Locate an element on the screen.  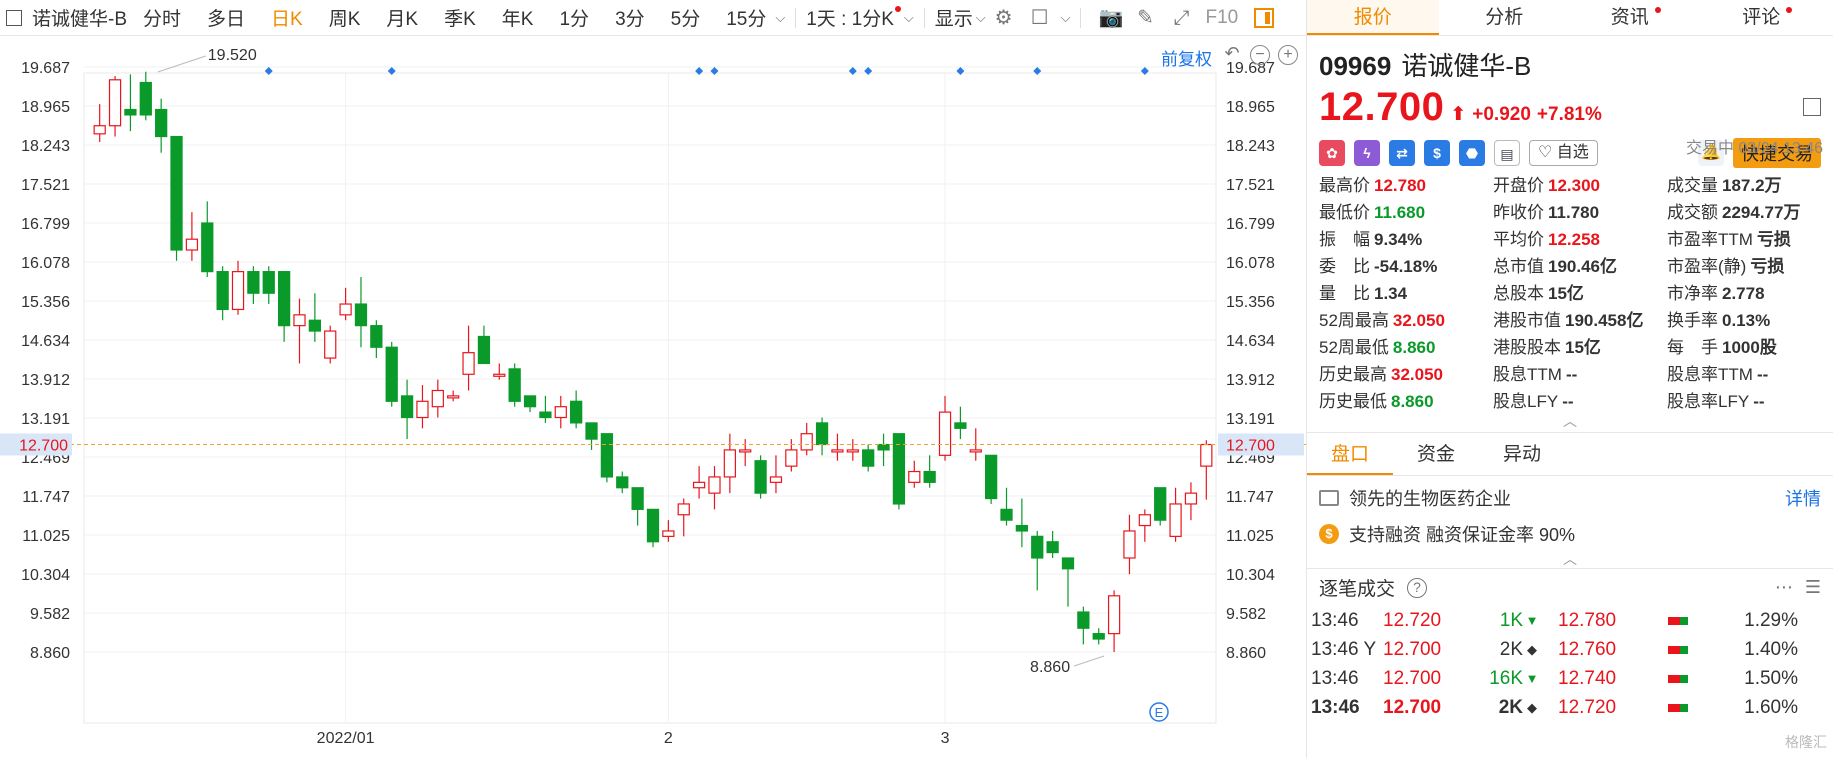
ratio-bar is located at coordinates (1678, 650).